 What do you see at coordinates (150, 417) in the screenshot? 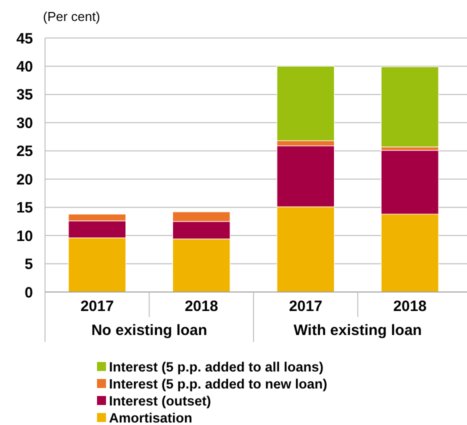
I see `legend-label: Amortisation` at bounding box center [150, 417].